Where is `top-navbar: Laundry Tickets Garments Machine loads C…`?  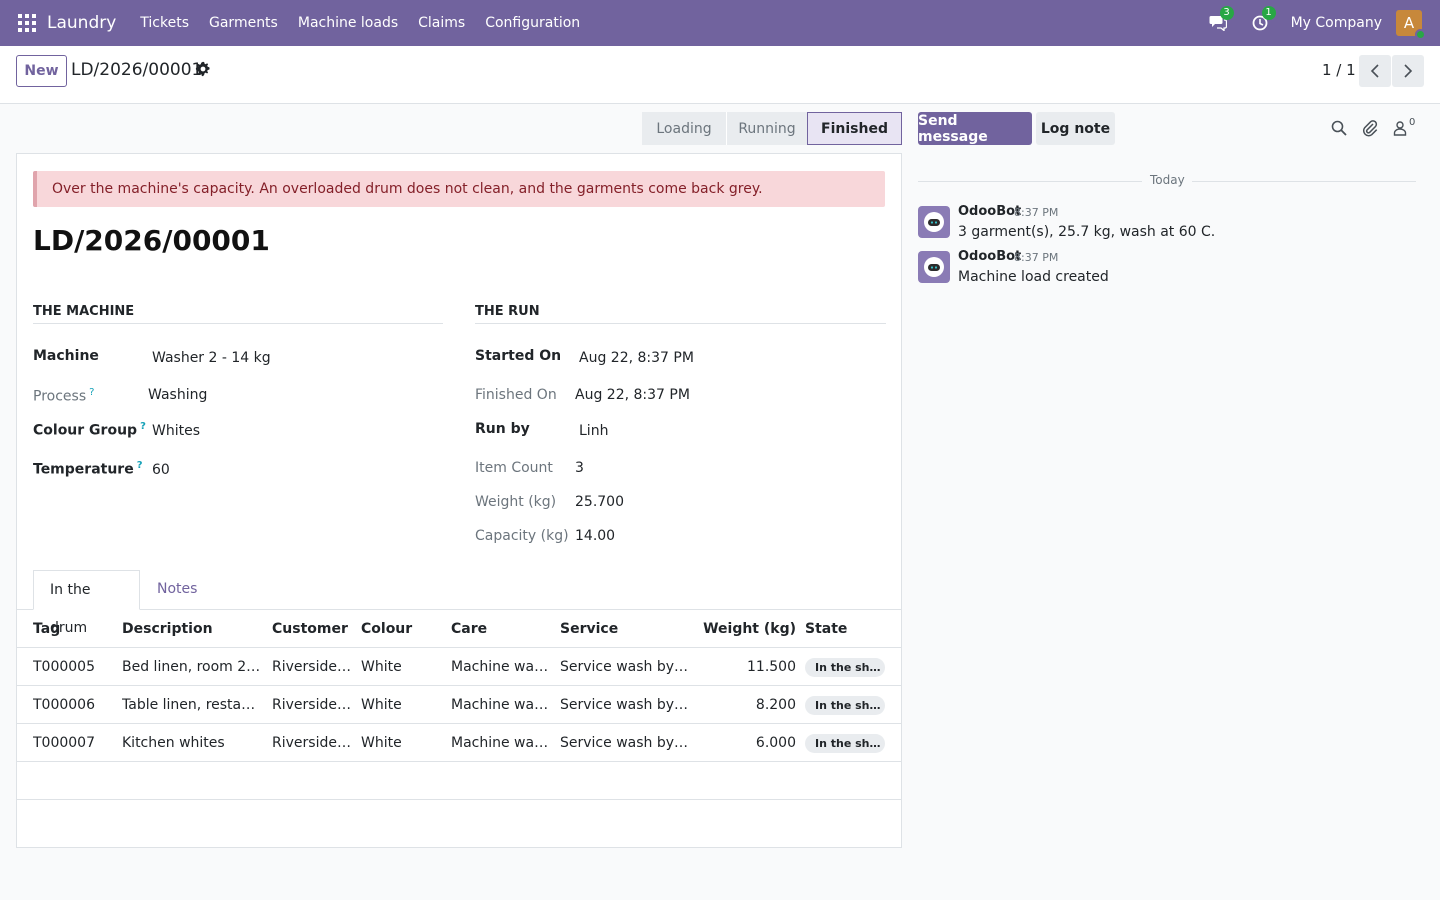 top-navbar: Laundry Tickets Garments Machine loads C… is located at coordinates (720, 23).